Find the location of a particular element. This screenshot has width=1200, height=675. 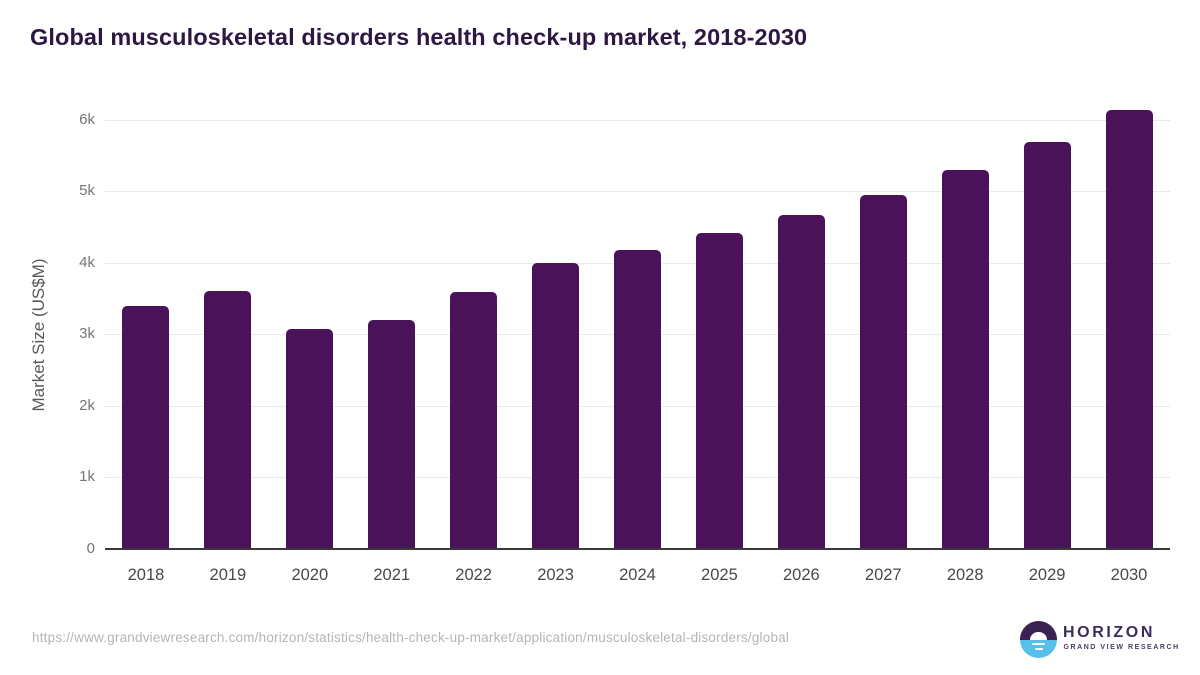

x-tick-label-2027: 2027 is located at coordinates (883, 575).